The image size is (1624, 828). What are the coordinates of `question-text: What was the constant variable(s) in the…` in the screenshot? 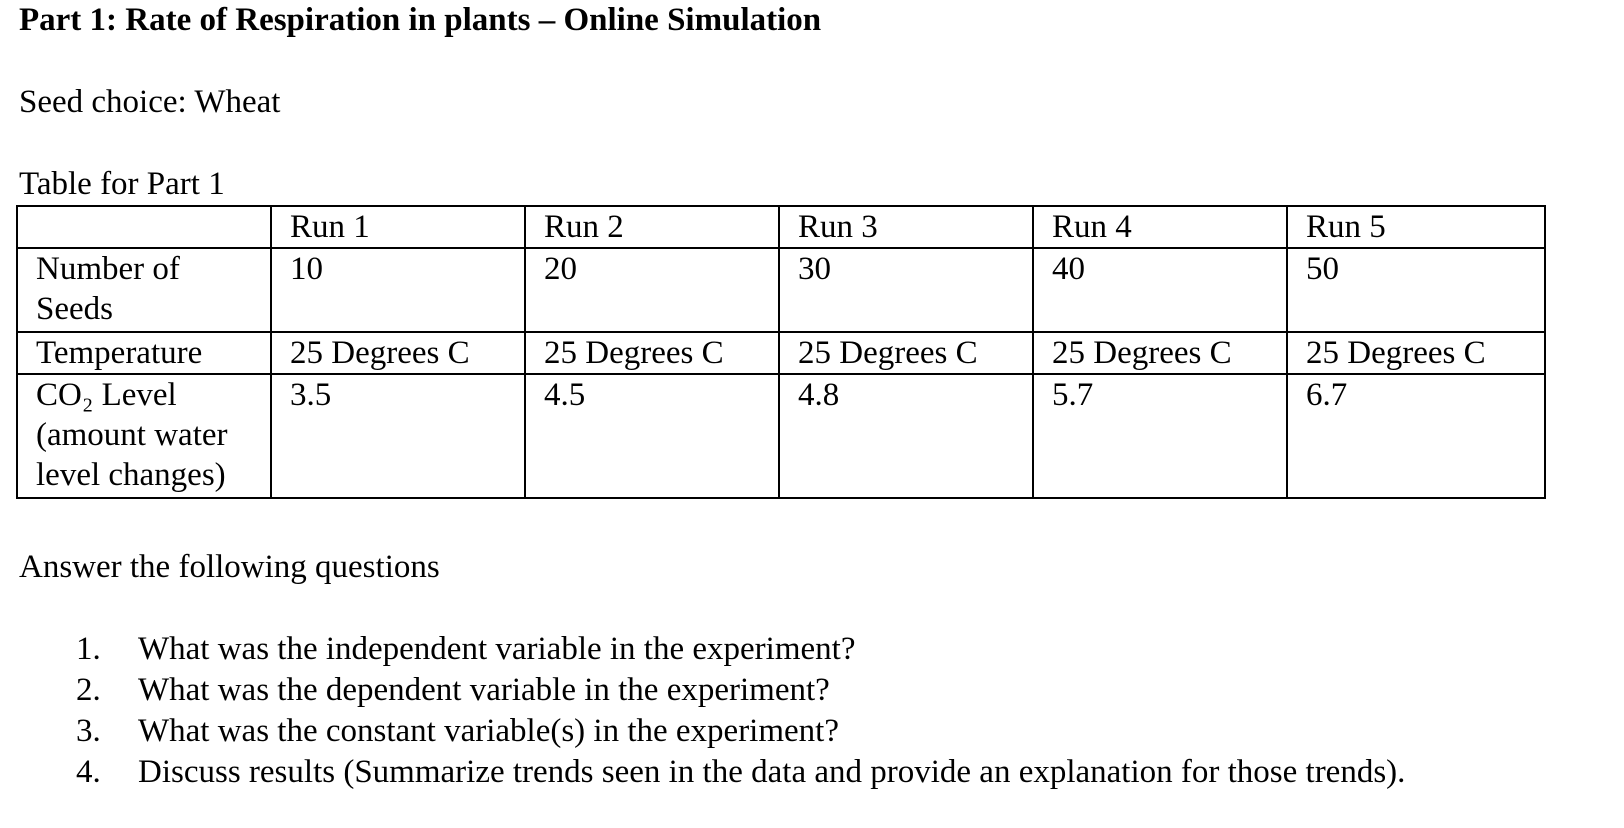 It's located at (488, 731).